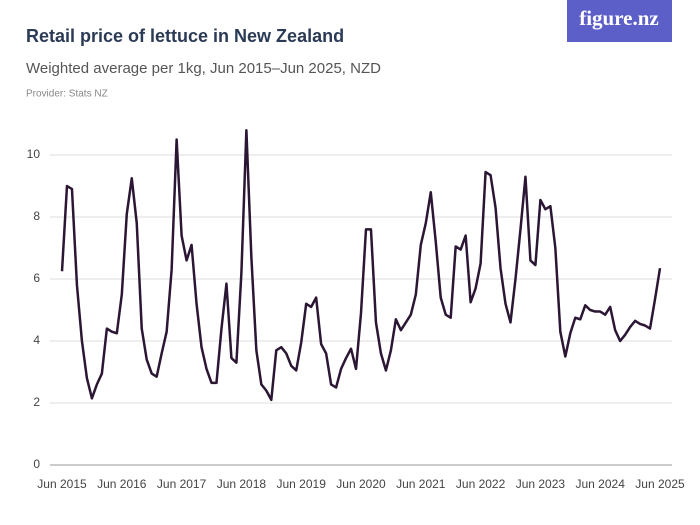 The height and width of the screenshot is (525, 700). What do you see at coordinates (67, 94) in the screenshot?
I see `provider: Provider: Stats NZ` at bounding box center [67, 94].